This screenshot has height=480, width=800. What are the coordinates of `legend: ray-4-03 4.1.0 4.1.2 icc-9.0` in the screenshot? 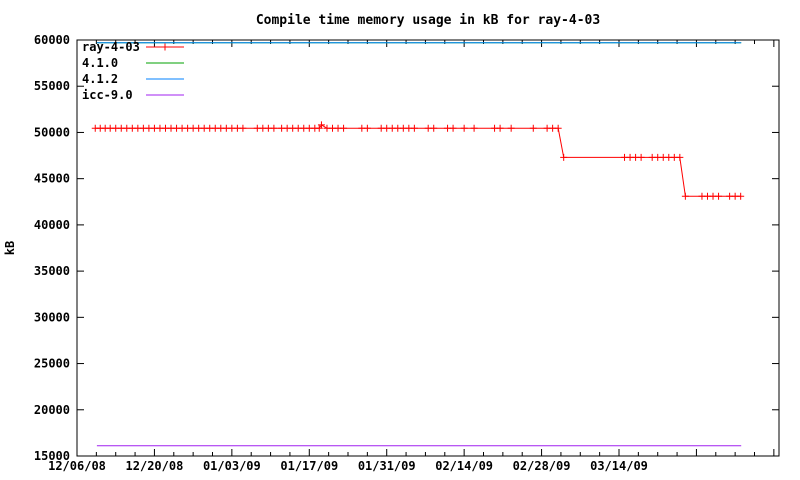 It's located at (133, 71).